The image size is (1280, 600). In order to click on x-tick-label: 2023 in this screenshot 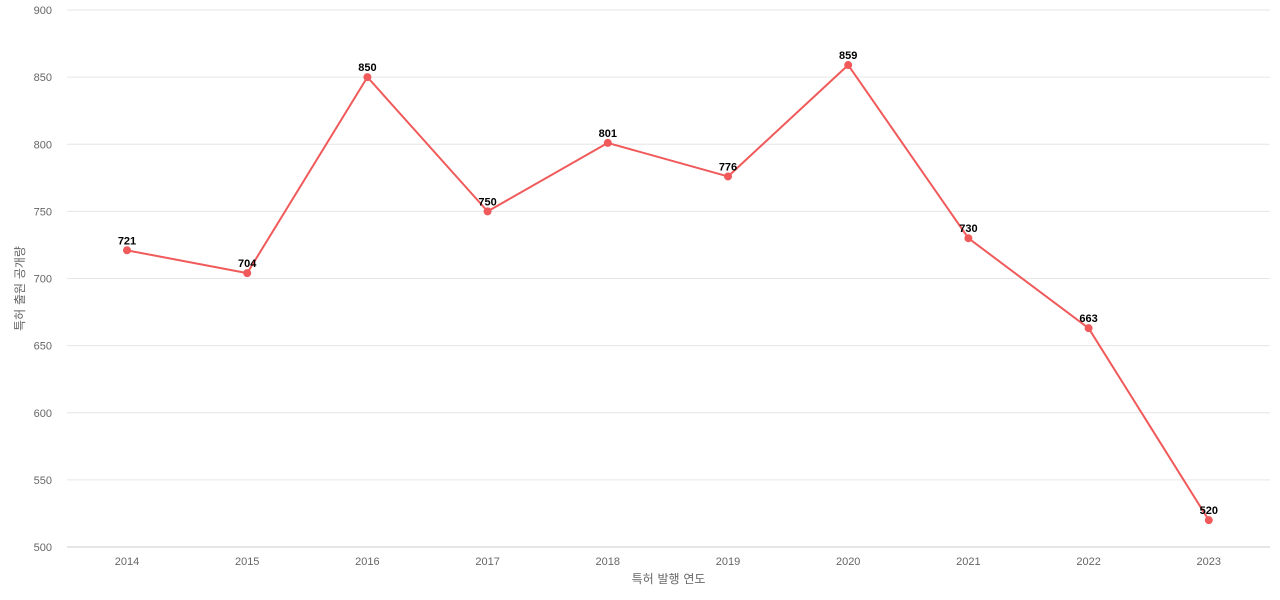, I will do `click(1209, 562)`.